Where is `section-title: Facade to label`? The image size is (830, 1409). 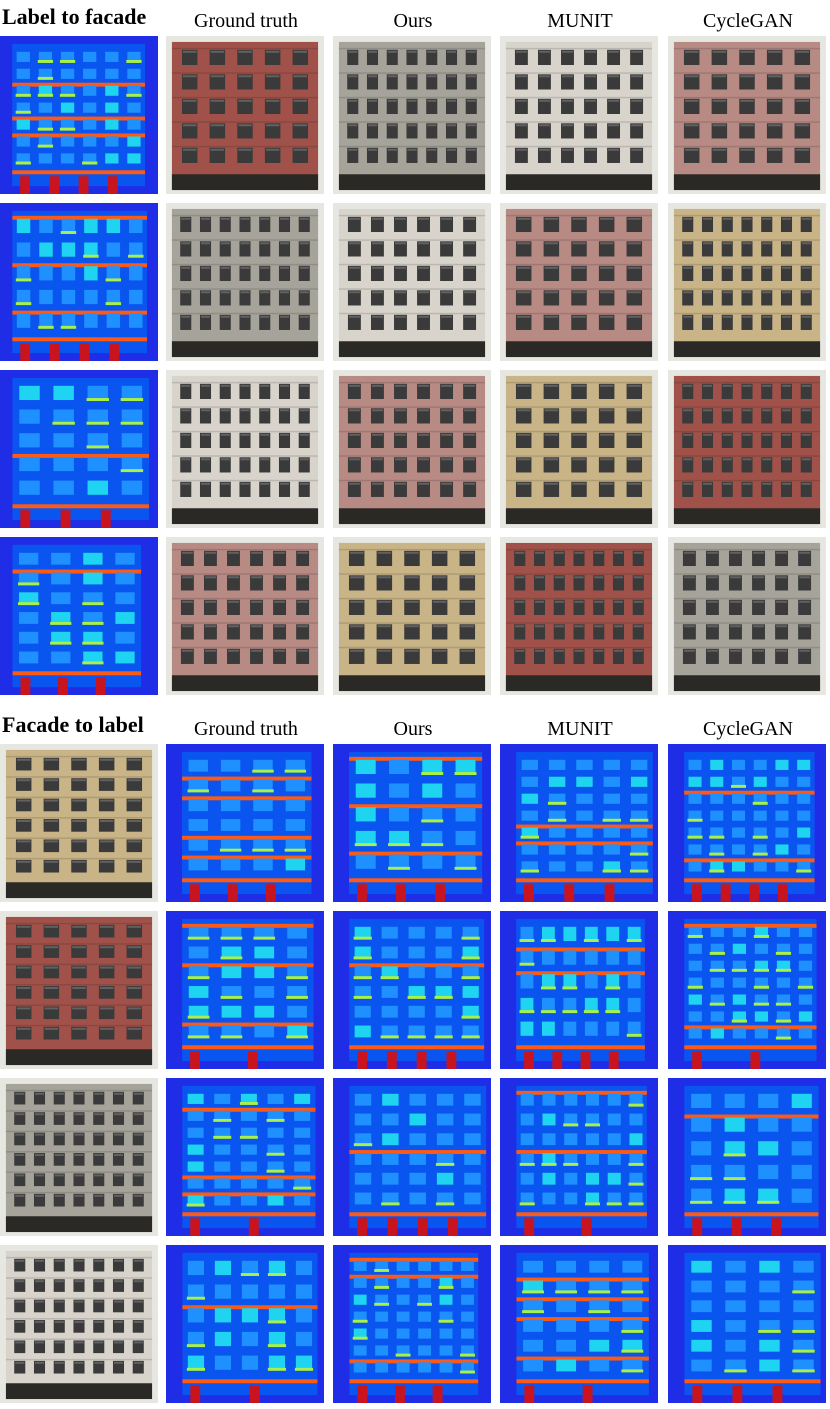 section-title: Facade to label is located at coordinates (73, 724).